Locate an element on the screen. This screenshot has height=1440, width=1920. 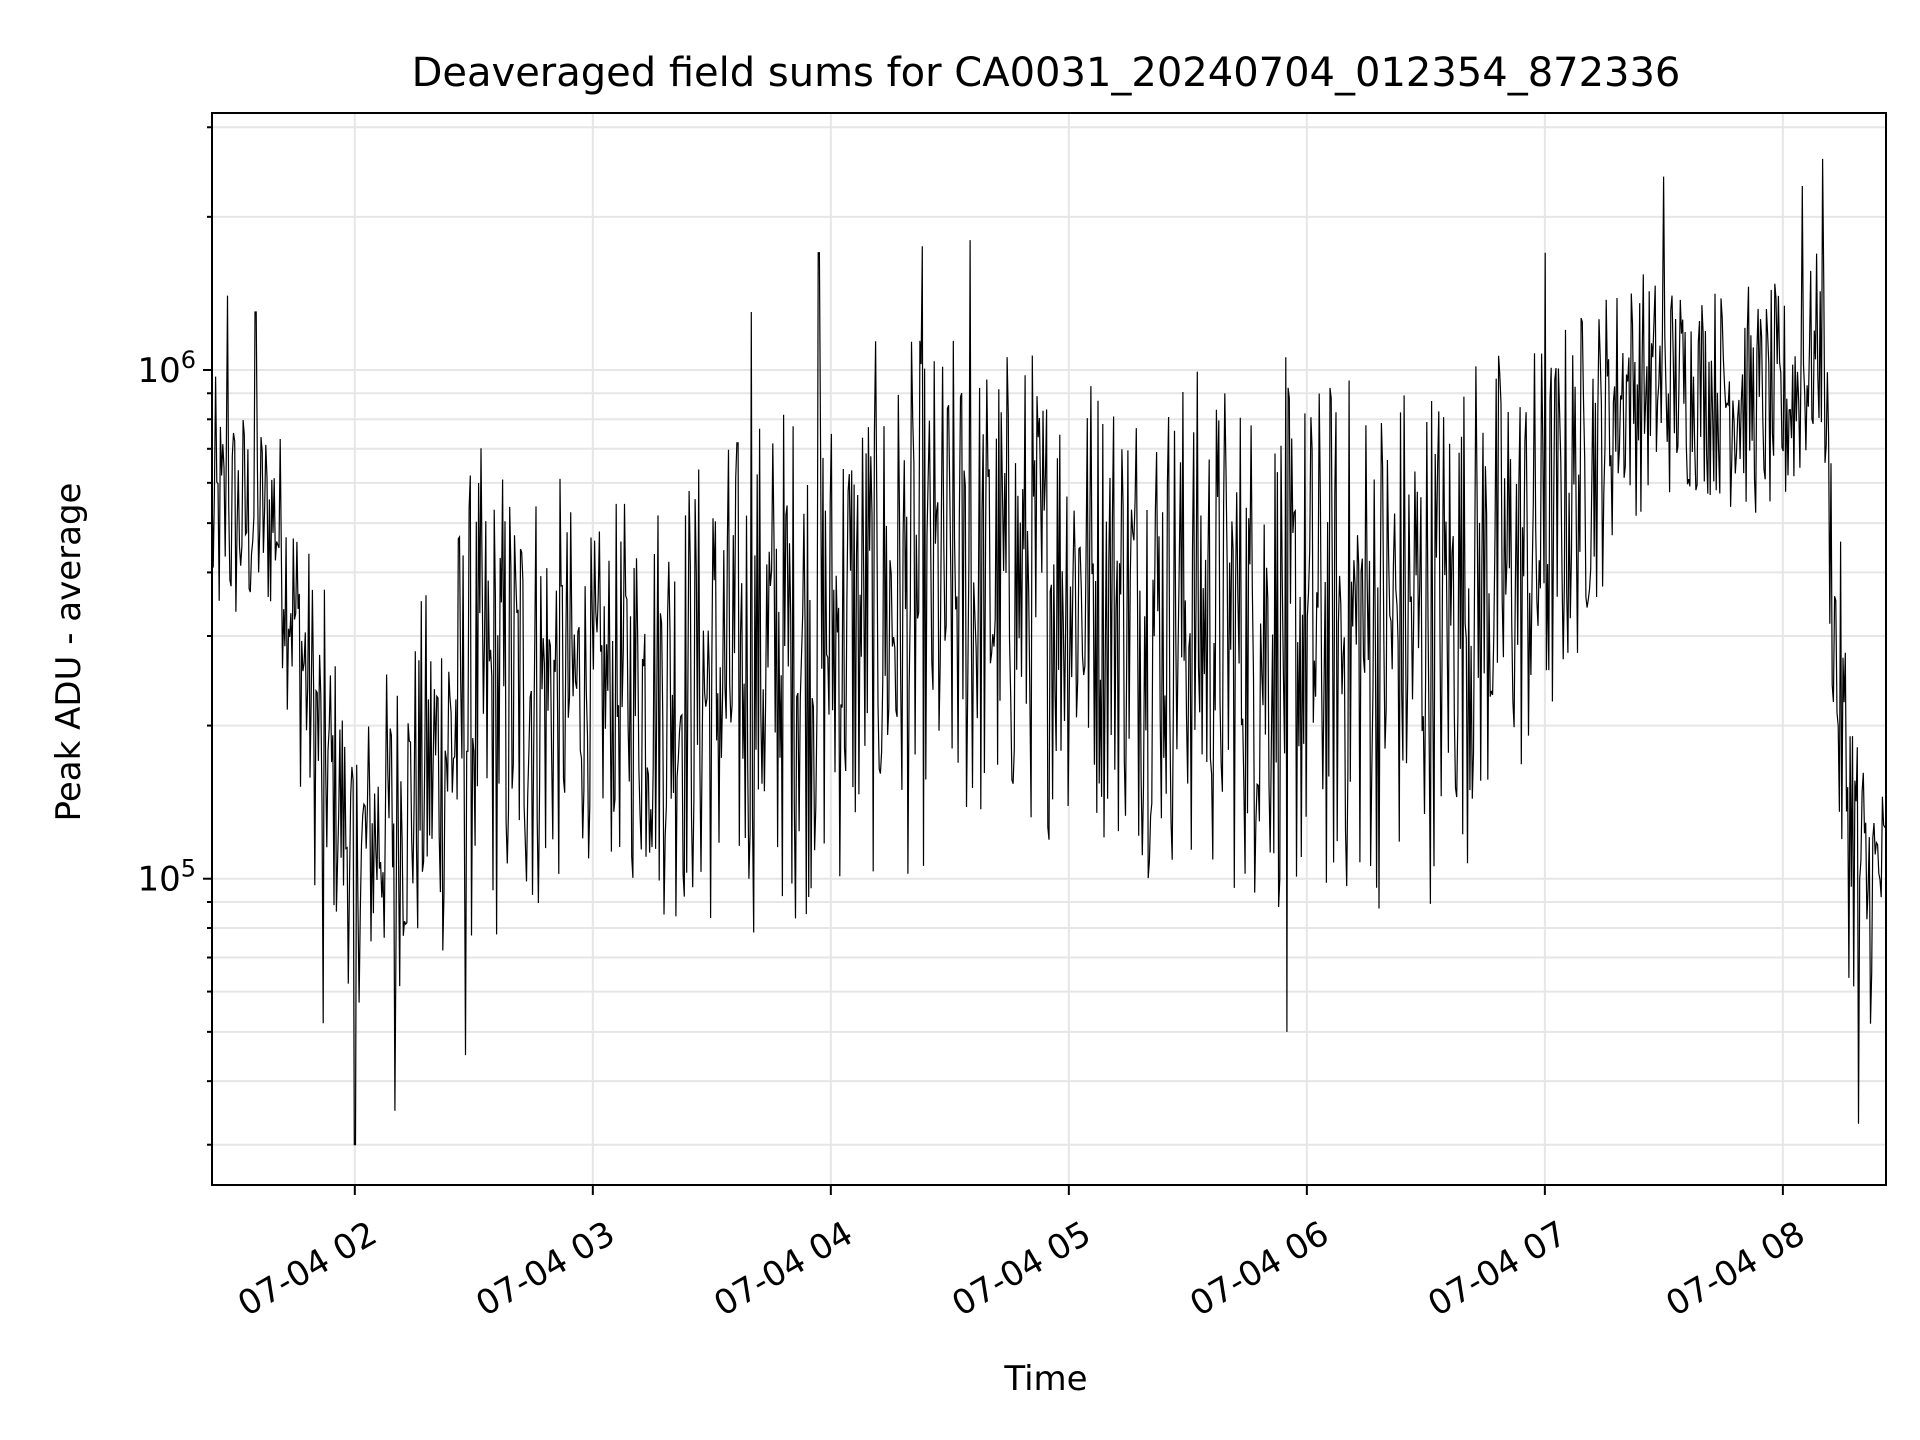
y-tick-label: 10⁵ is located at coordinates (166, 877).